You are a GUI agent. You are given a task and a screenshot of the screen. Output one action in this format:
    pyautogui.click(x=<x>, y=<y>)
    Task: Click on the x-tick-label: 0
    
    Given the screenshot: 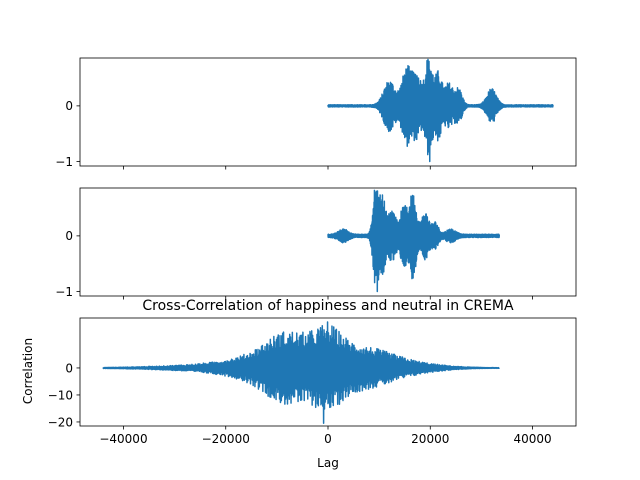 What is the action you would take?
    pyautogui.click(x=328, y=439)
    